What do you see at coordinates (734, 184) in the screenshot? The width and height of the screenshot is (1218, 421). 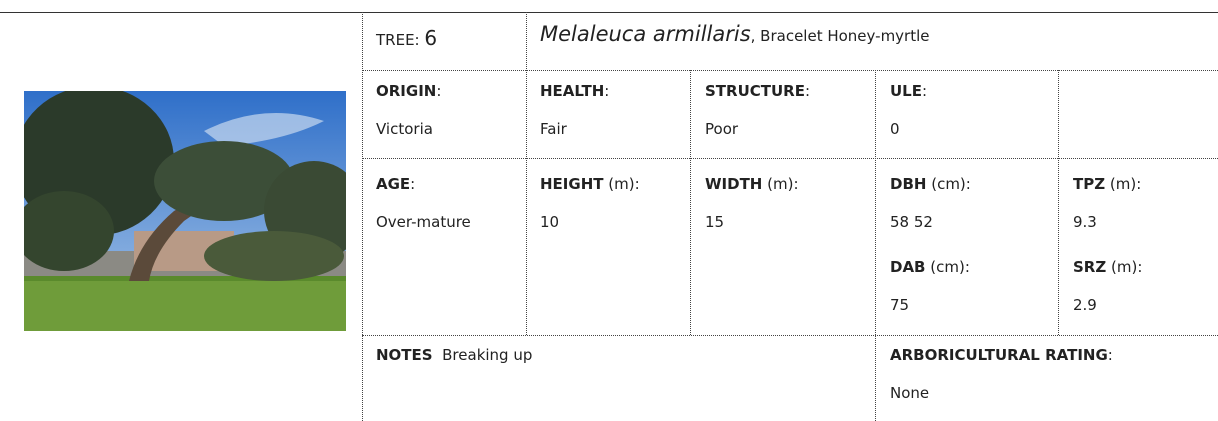 I see `label: WIDTH` at bounding box center [734, 184].